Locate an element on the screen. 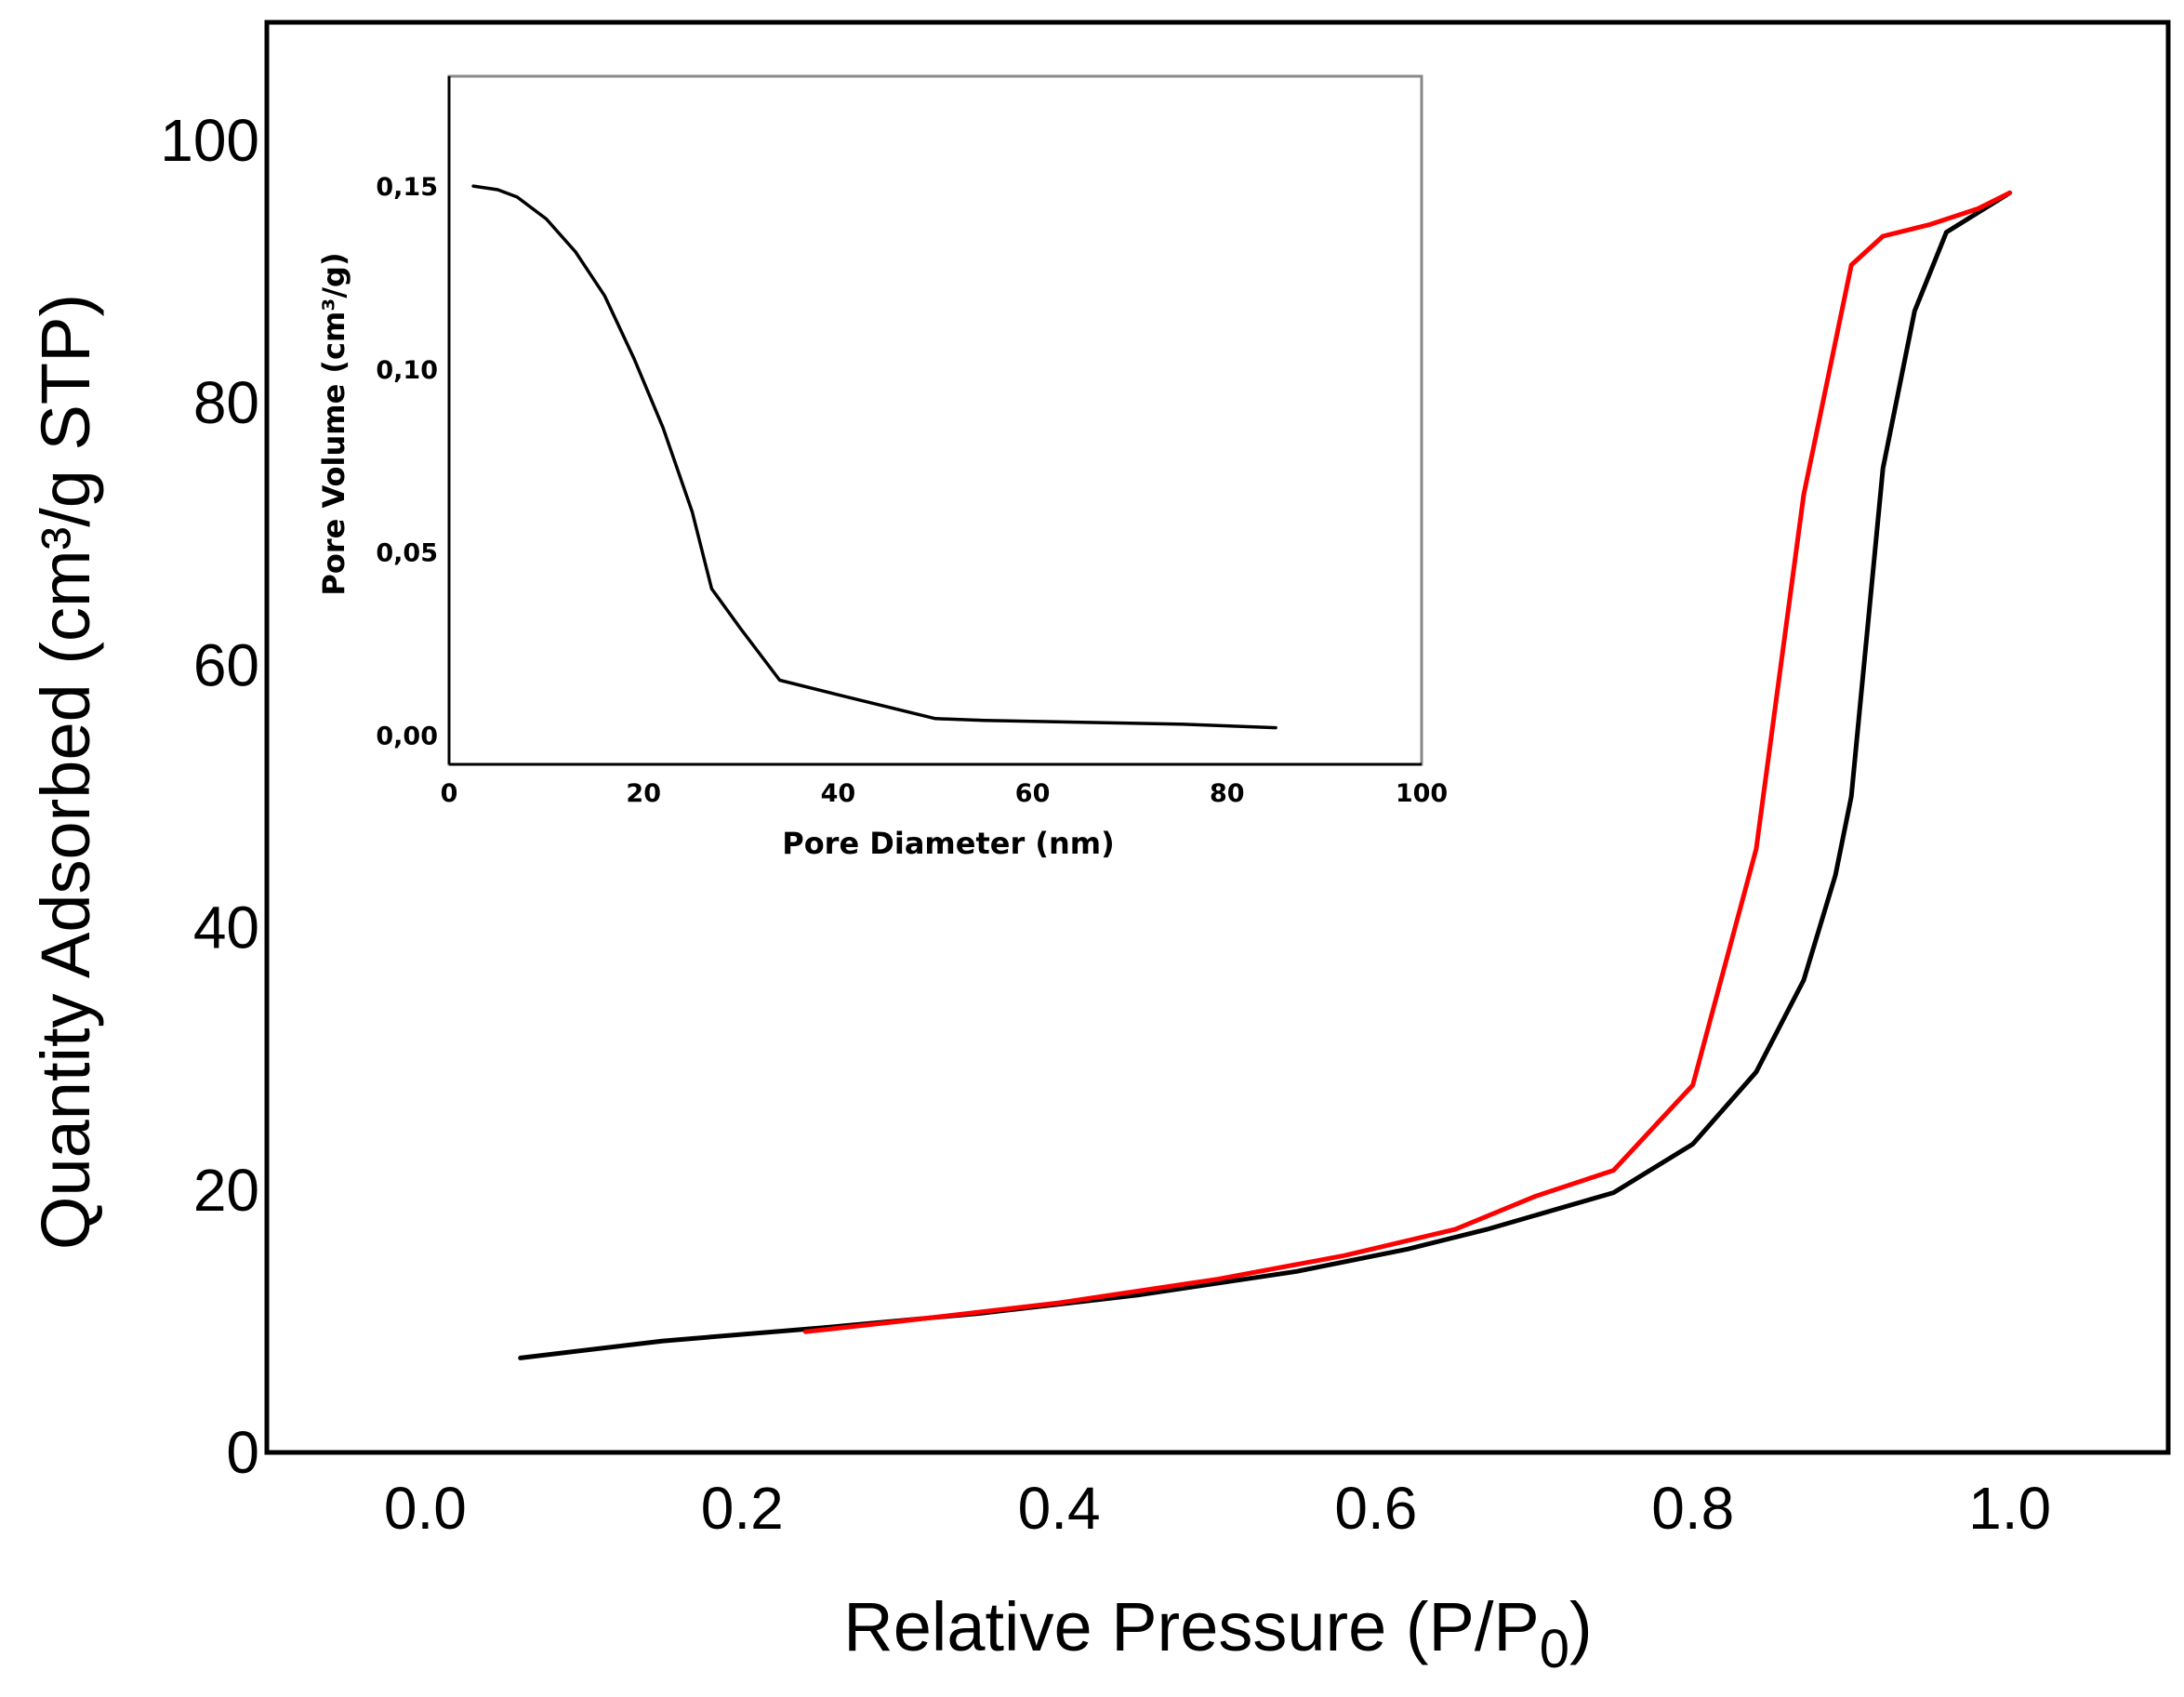  inset-series-lines is located at coordinates (874, 457).